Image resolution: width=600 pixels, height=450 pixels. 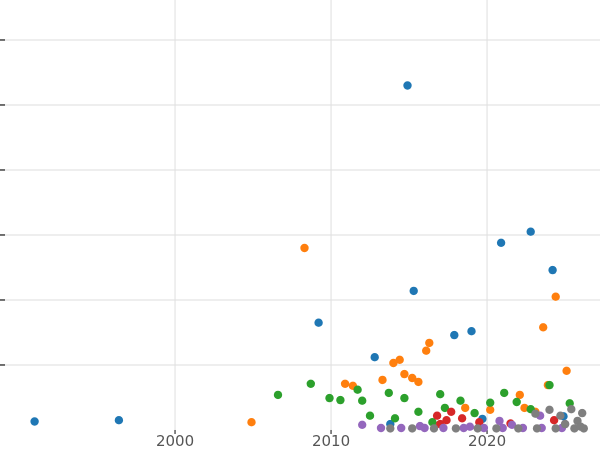 What do you see at coordinates (331, 441) in the screenshot?
I see `x-tick-label: 2010` at bounding box center [331, 441].